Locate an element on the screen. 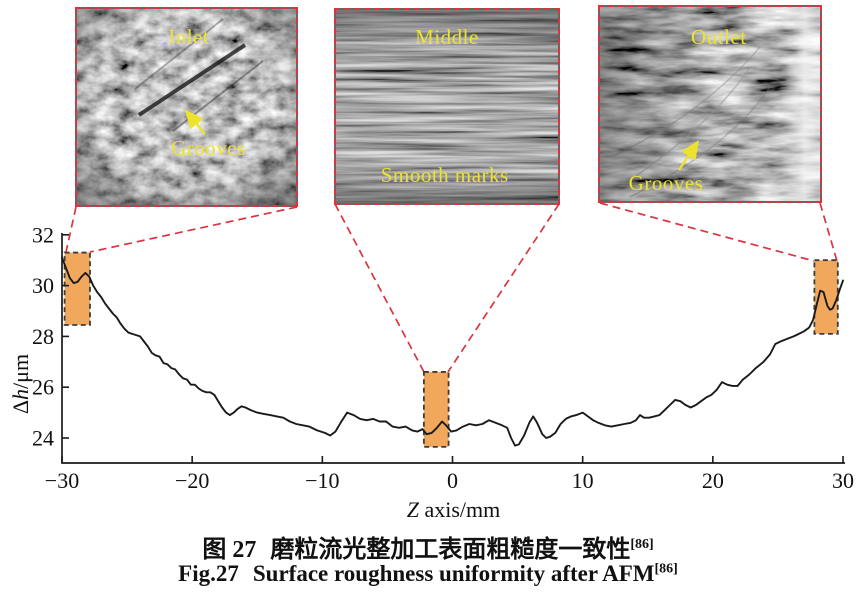 This screenshot has height=596, width=856. sem-texture-outlet is located at coordinates (710, 104).